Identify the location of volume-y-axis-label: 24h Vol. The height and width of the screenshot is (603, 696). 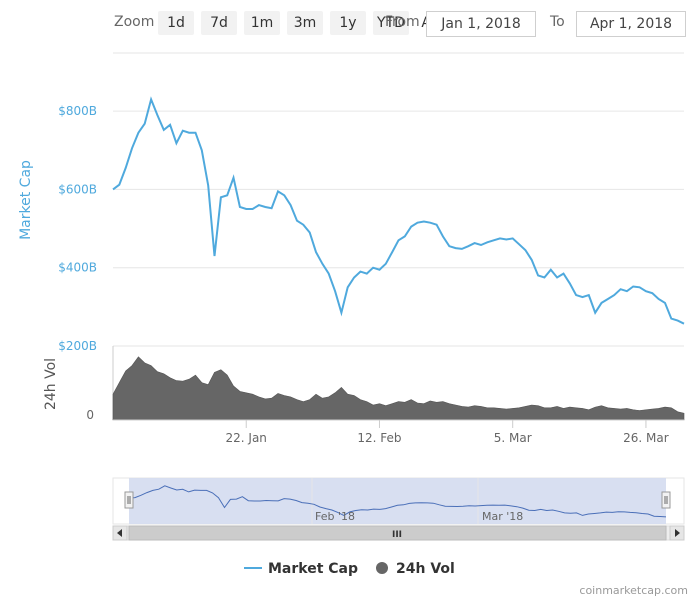
(51, 384).